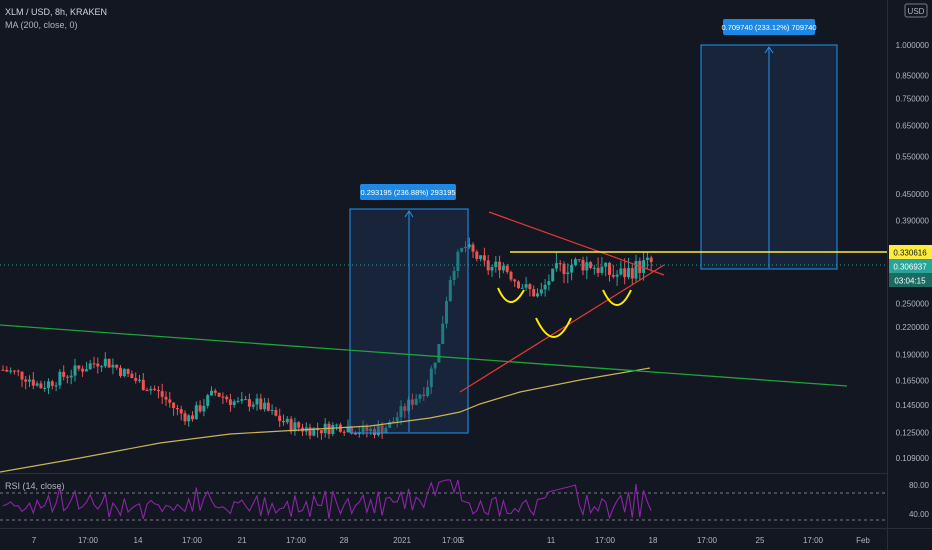 This screenshot has height=550, width=932. What do you see at coordinates (910, 253) in the screenshot?
I see `resistance-price-badge: 0.330616` at bounding box center [910, 253].